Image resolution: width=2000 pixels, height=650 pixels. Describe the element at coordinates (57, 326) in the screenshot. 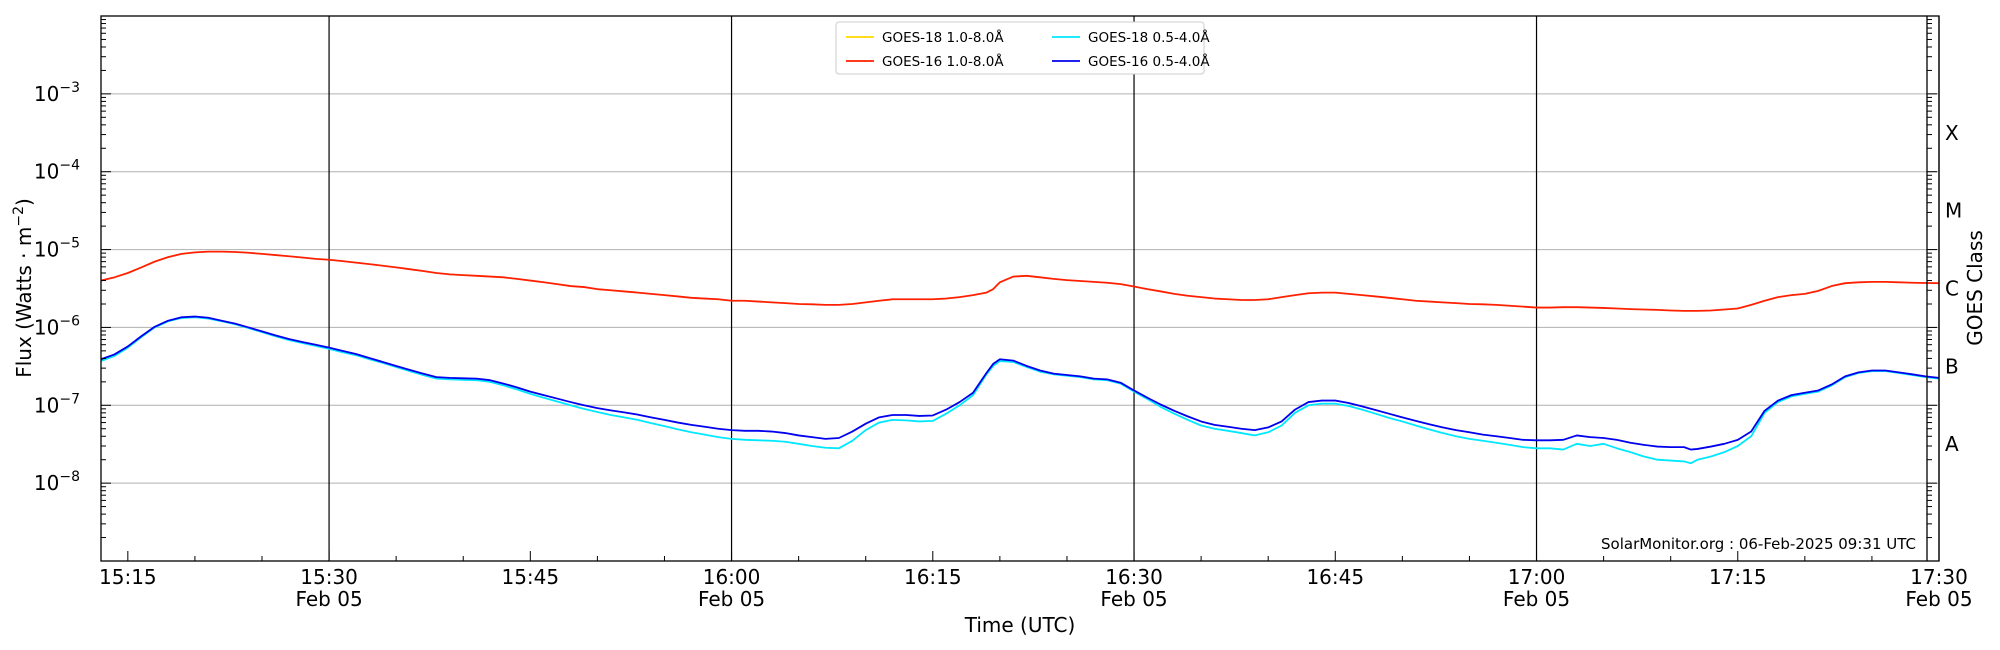

I see `y-tick-label: 10⁻⁶` at that location.